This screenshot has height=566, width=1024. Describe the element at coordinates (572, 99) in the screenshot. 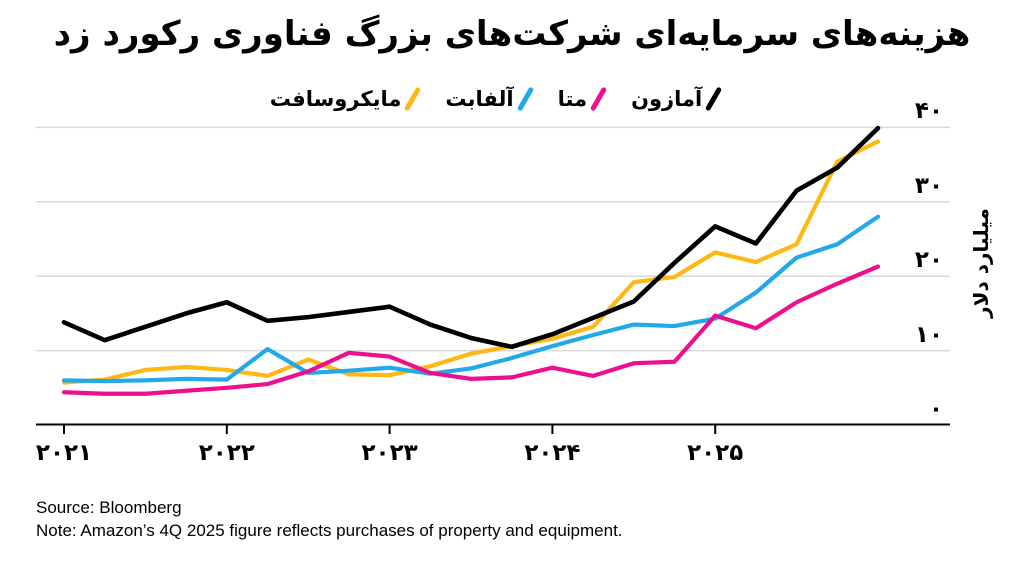

I see `legend-label-meta: متا` at that location.